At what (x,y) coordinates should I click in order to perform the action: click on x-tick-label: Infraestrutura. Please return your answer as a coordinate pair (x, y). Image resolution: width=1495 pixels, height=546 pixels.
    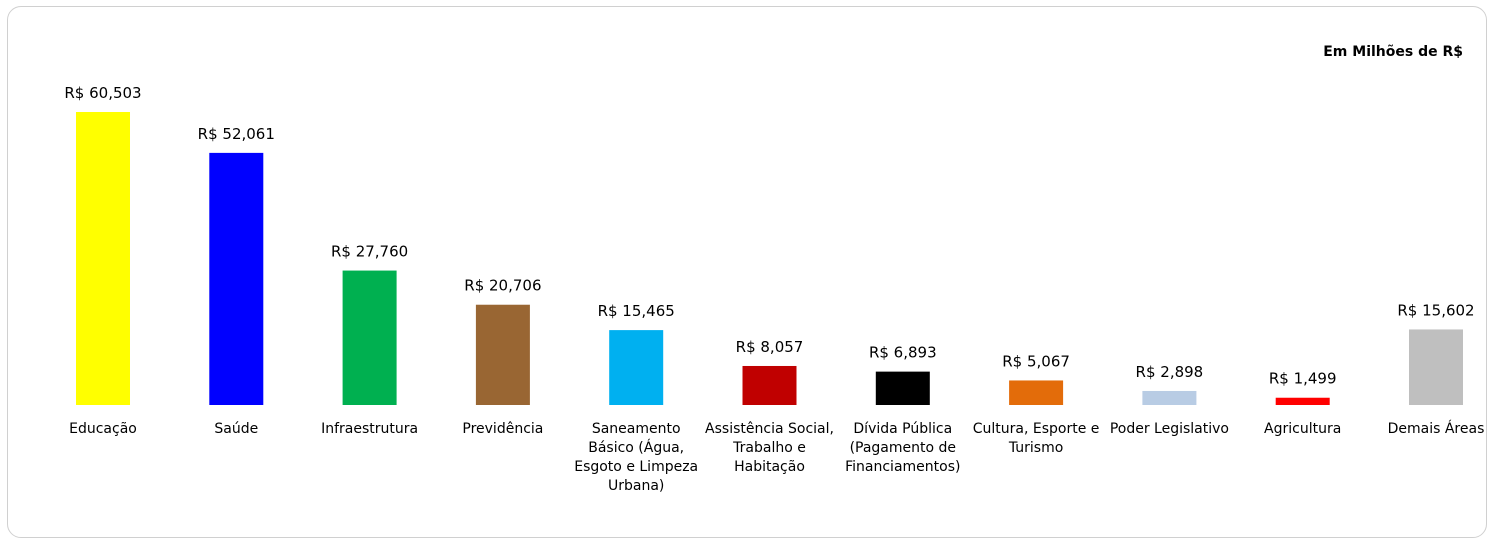
    Looking at the image, I should click on (370, 429).